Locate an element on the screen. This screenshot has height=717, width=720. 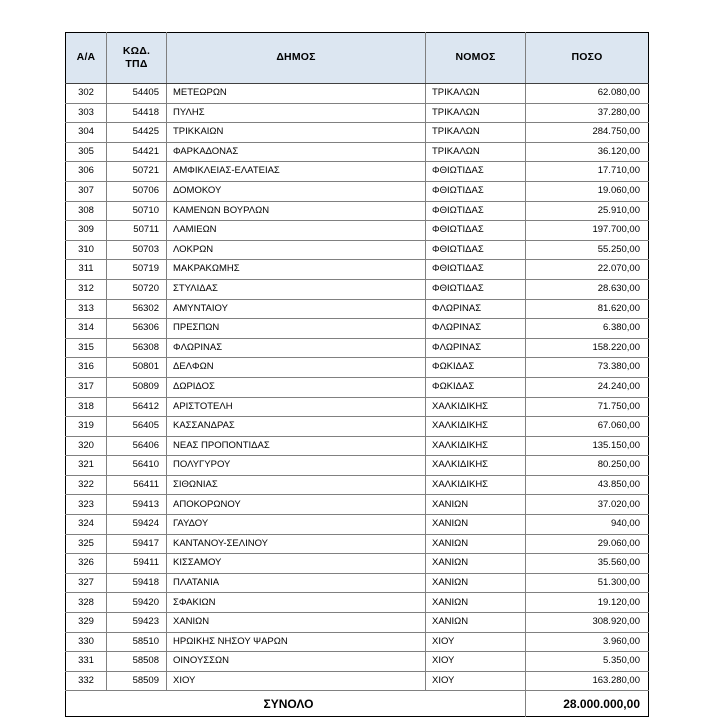
cell-amount: 62.080,00 is located at coordinates (587, 93).